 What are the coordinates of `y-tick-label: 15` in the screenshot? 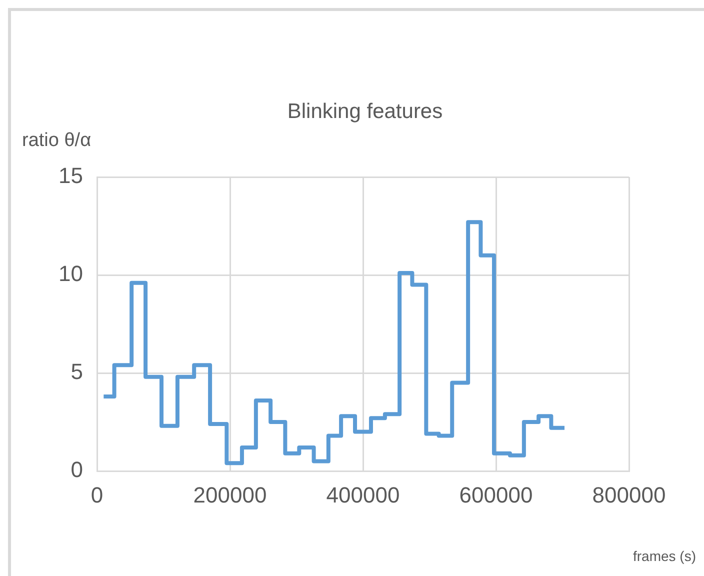 It's located at (70, 175).